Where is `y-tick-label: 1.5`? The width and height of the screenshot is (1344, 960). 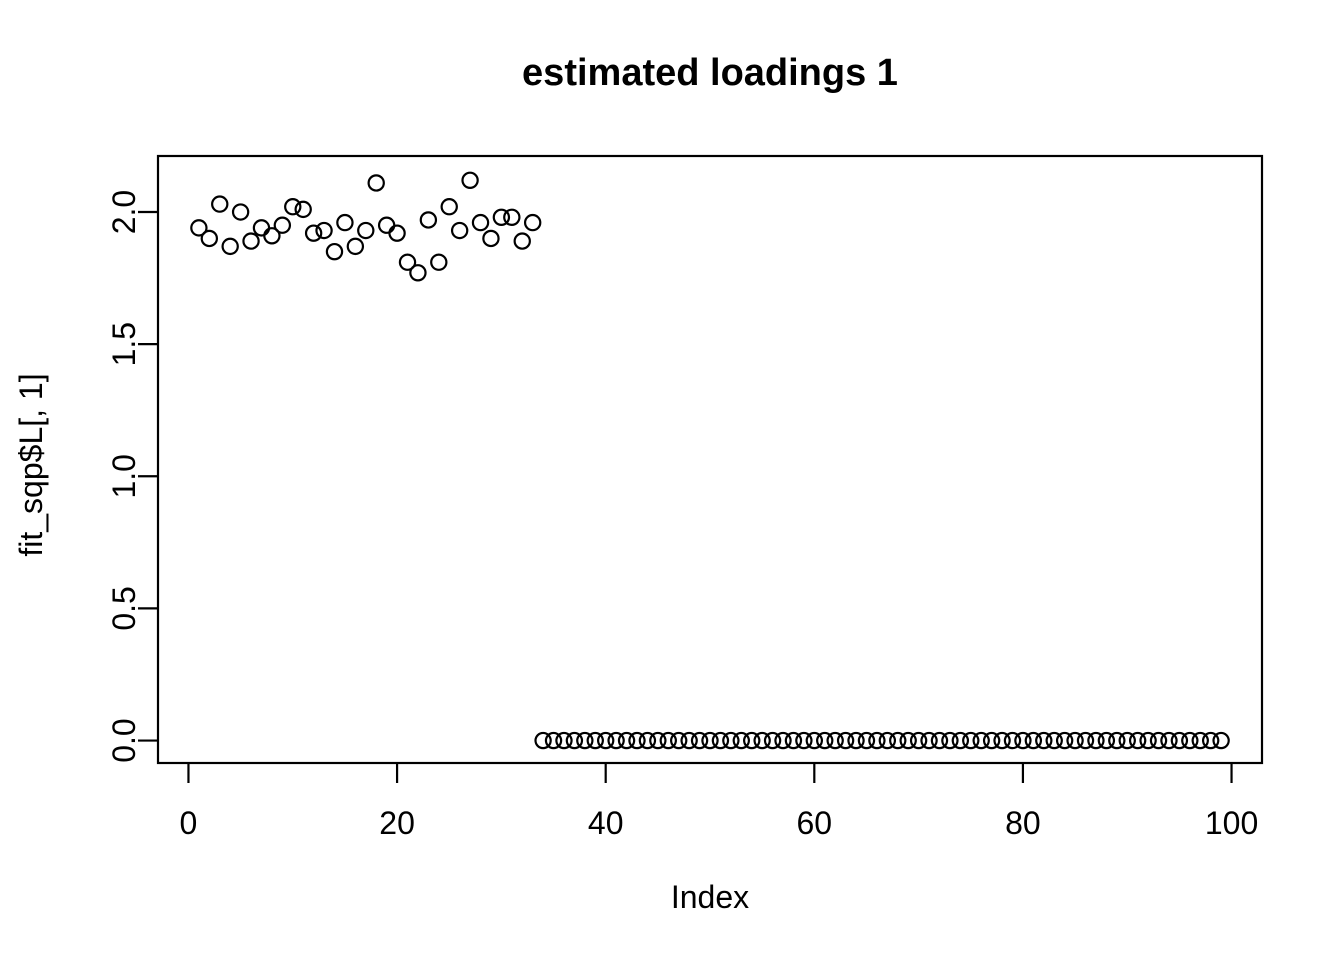 y-tick-label: 1.5 is located at coordinates (124, 344).